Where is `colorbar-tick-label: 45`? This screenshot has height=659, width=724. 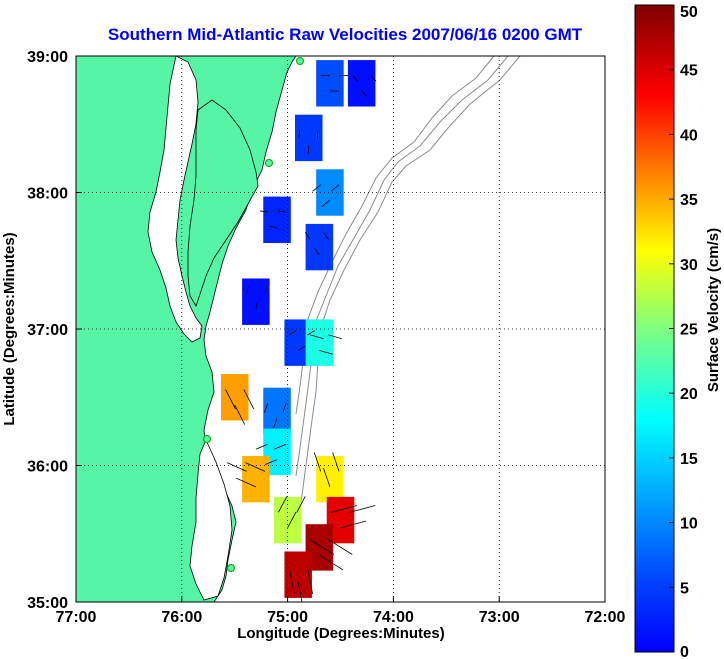 colorbar-tick-label: 45 is located at coordinates (689, 71).